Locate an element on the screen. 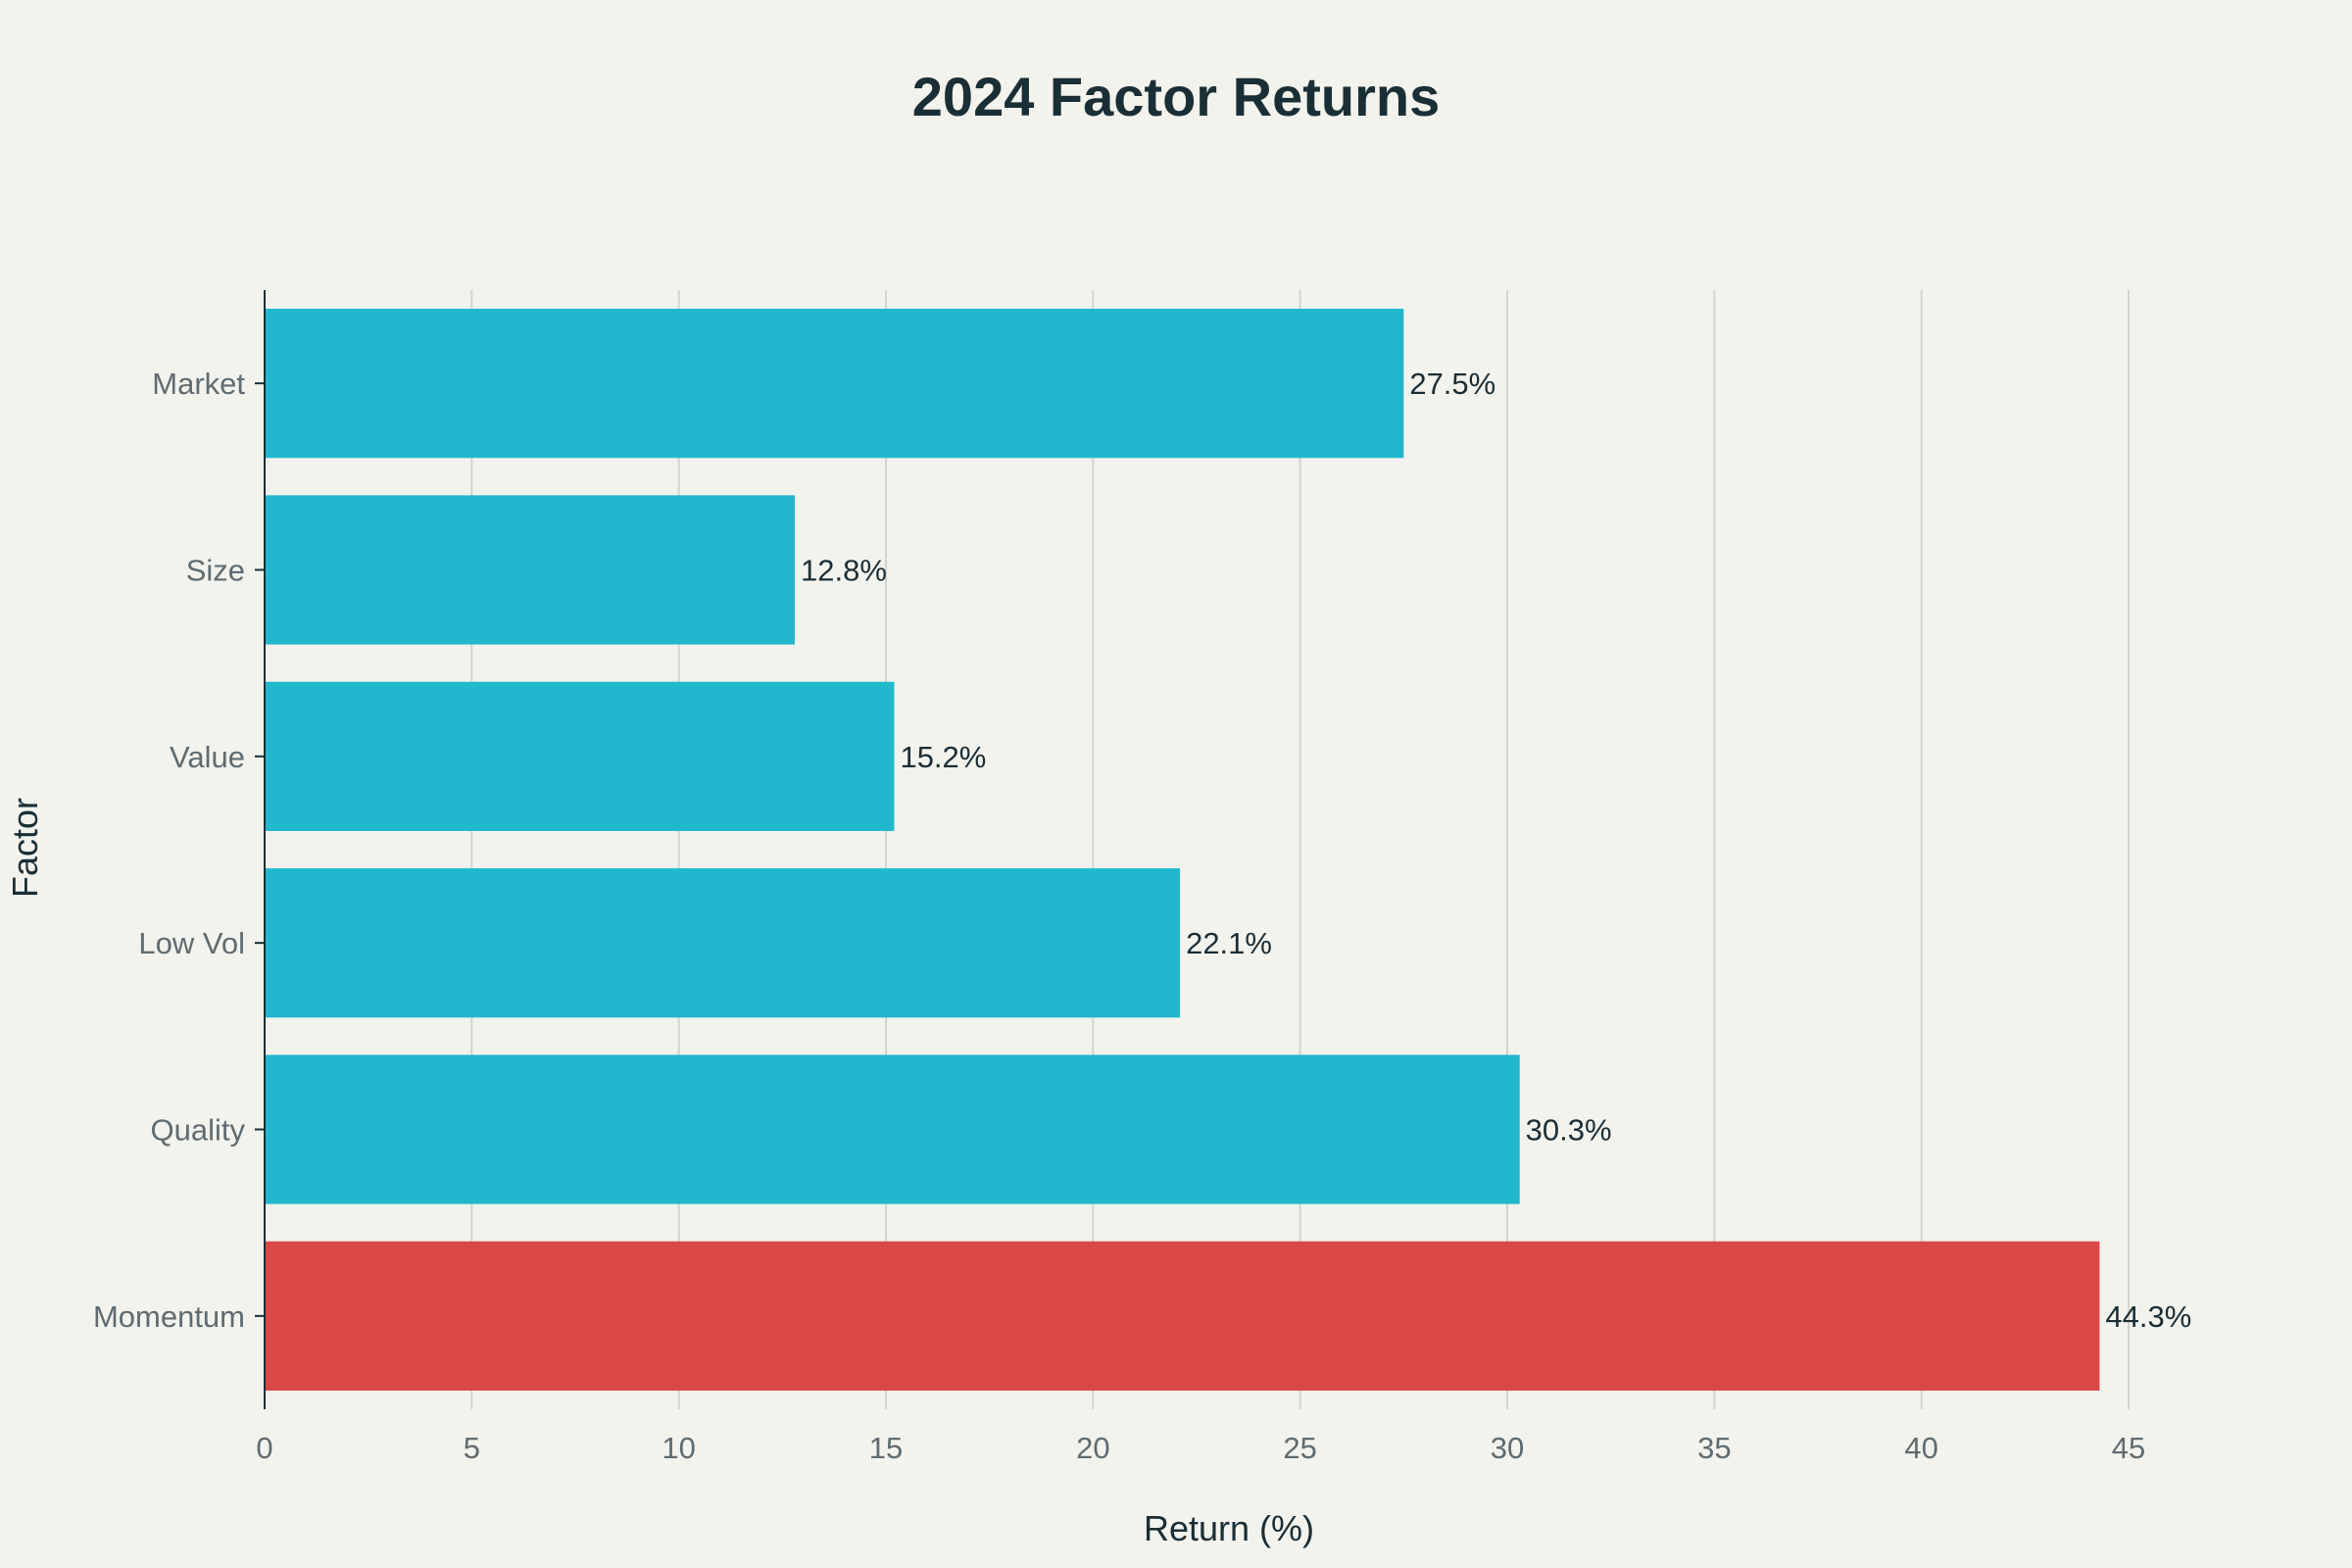  y-tick-label-value: Value is located at coordinates (207, 757).